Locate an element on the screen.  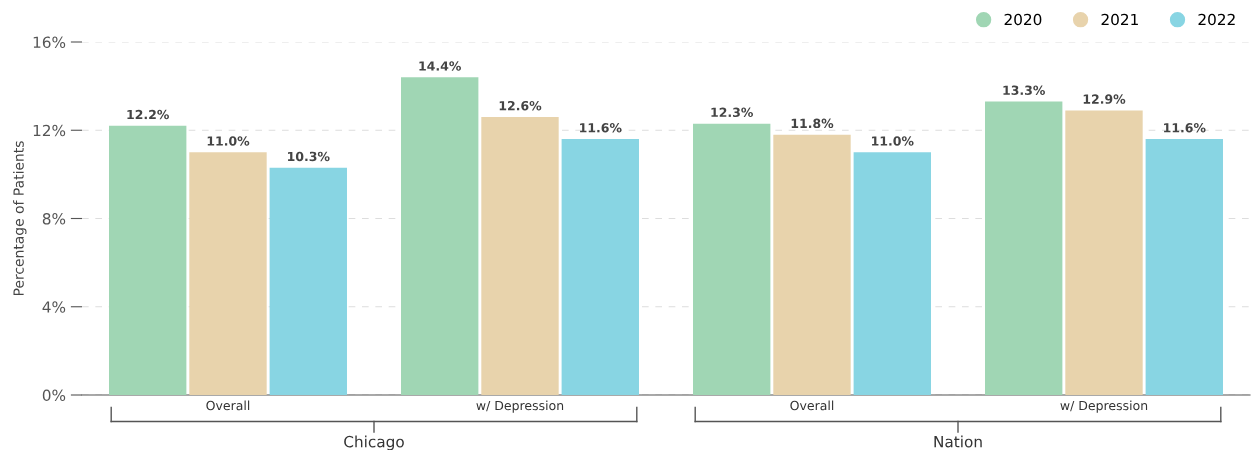
text: Chicago is located at coordinates (374, 442).